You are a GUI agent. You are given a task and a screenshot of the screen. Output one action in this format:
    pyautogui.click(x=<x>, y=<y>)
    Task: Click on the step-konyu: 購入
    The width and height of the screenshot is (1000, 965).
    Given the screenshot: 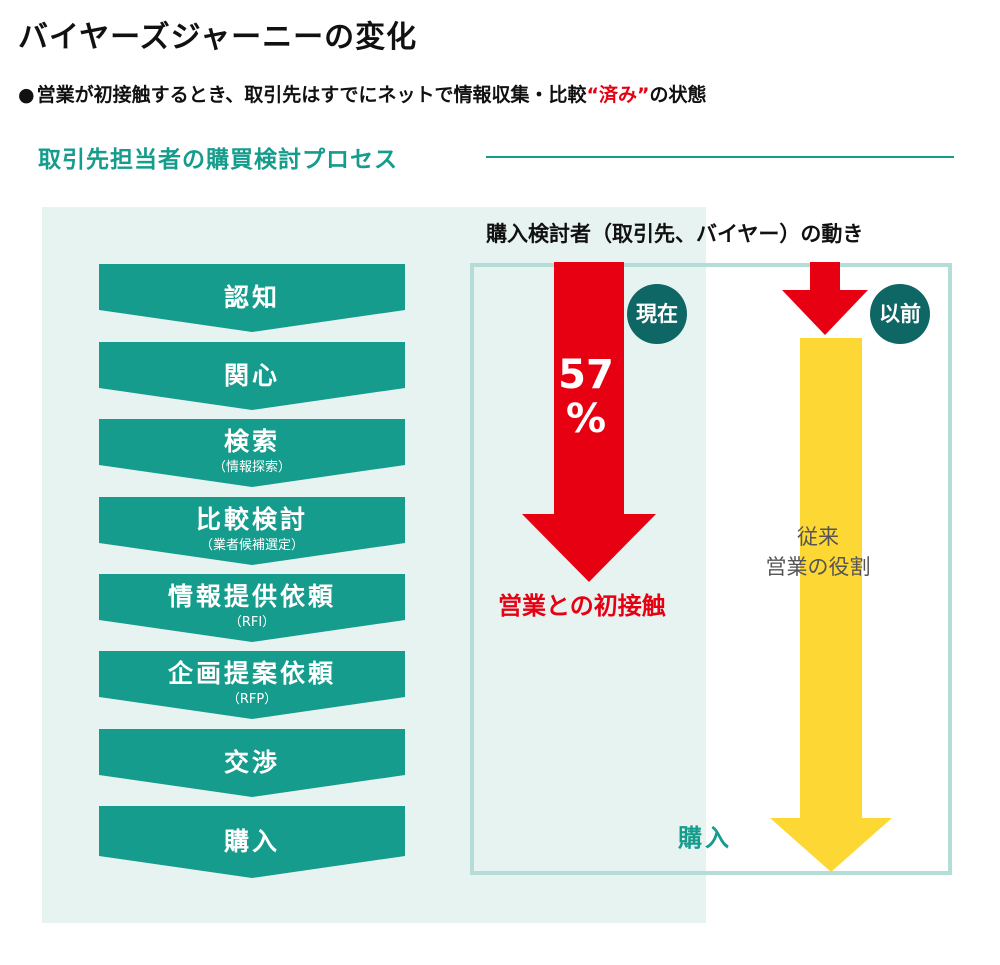 What is the action you would take?
    pyautogui.click(x=252, y=842)
    